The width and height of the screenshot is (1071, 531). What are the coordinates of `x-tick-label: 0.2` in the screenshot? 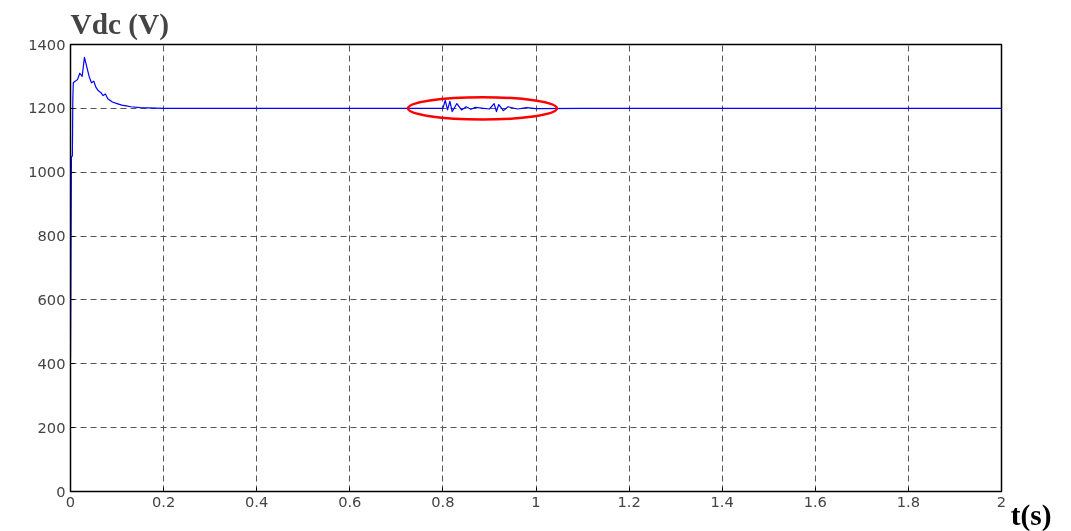 It's located at (163, 501).